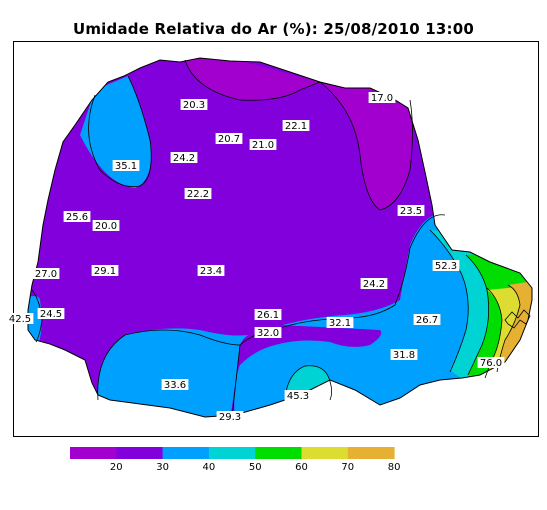 The width and height of the screenshot is (547, 510). I want to click on station-value: 20.0, so click(106, 226).